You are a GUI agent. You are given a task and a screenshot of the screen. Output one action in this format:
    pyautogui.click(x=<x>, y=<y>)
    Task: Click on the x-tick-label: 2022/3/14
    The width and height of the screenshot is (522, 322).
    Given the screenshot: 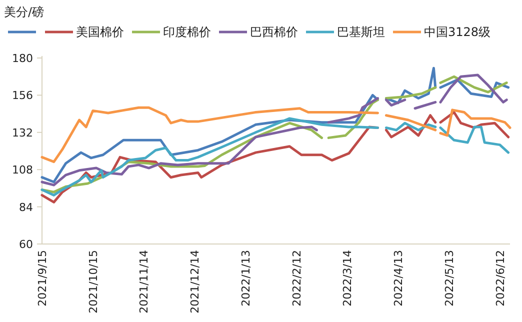 What is the action you would take?
    pyautogui.click(x=347, y=278)
    